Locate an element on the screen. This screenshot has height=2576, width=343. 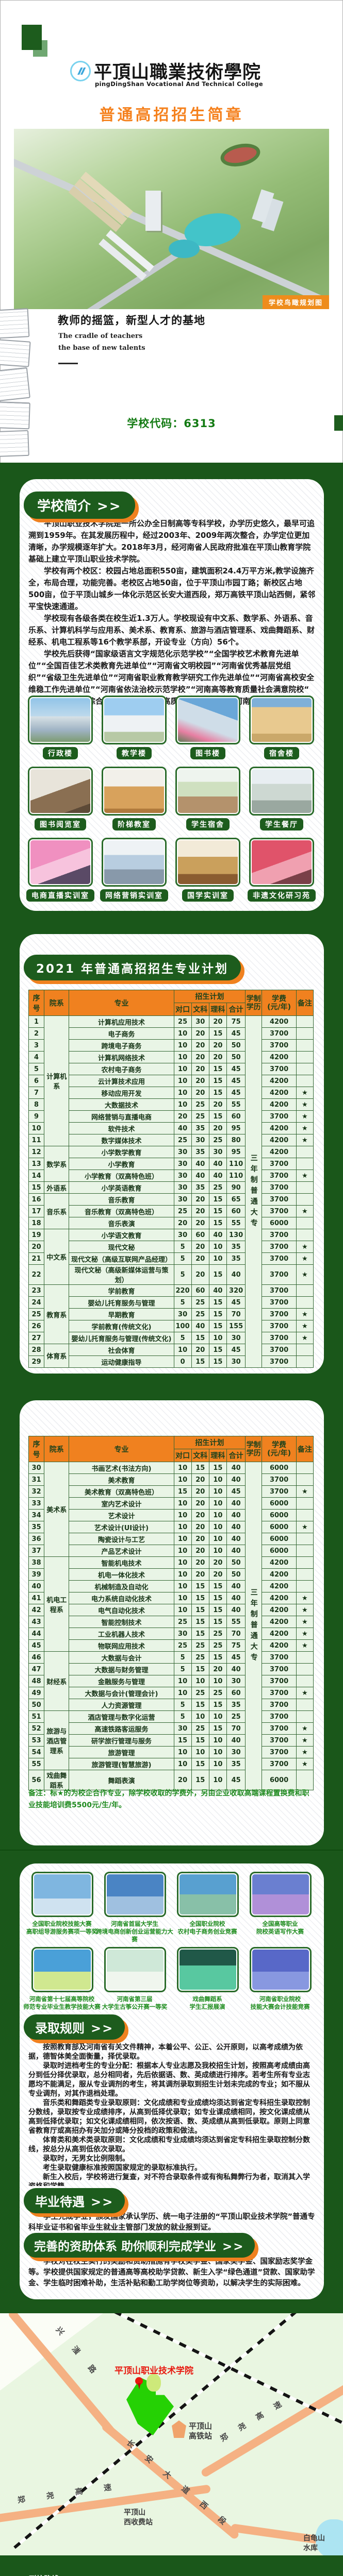
cell-index: 10 is located at coordinates (36, 1128).